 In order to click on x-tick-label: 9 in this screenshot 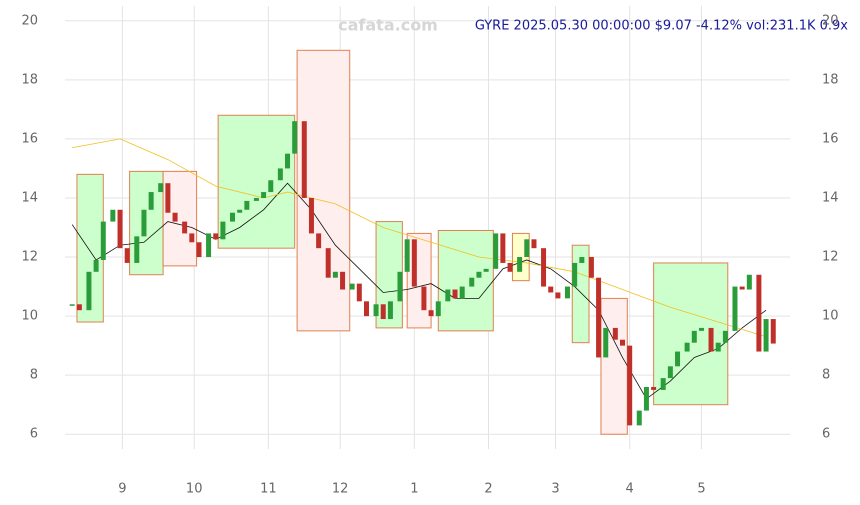, I will do `click(122, 489)`.